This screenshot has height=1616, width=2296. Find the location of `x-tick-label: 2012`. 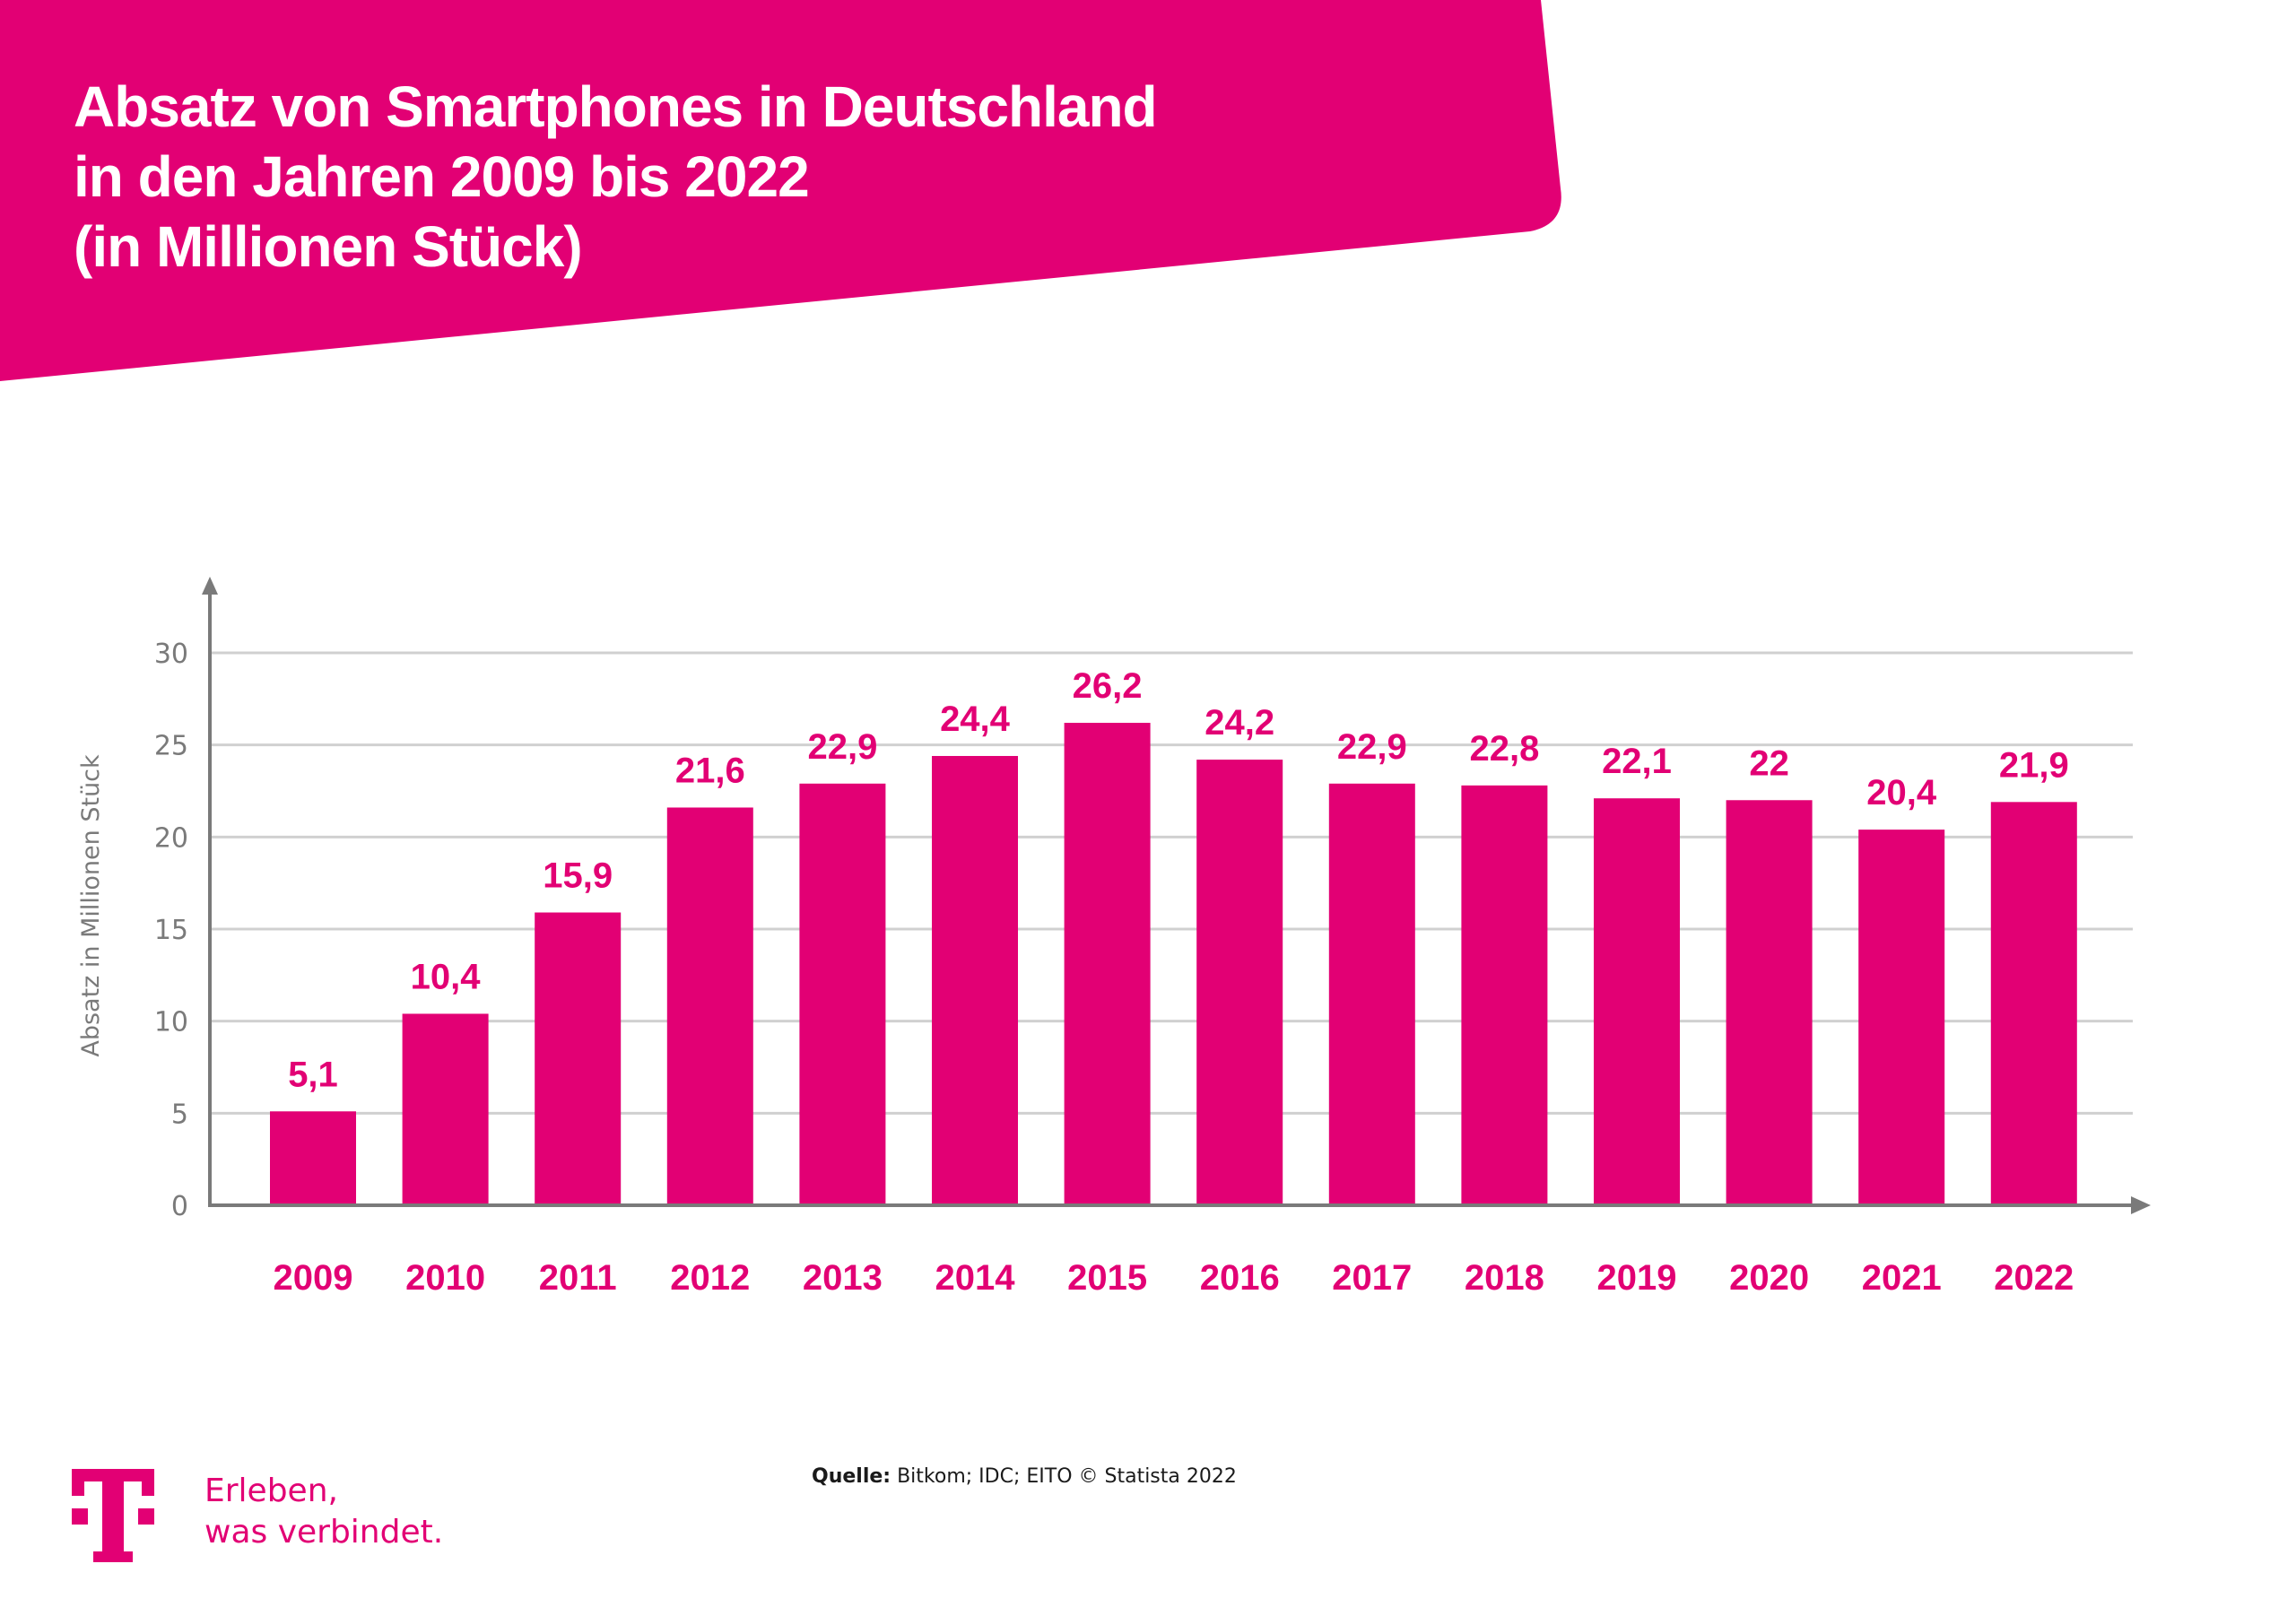

x-tick-label: 2012 is located at coordinates (710, 1278).